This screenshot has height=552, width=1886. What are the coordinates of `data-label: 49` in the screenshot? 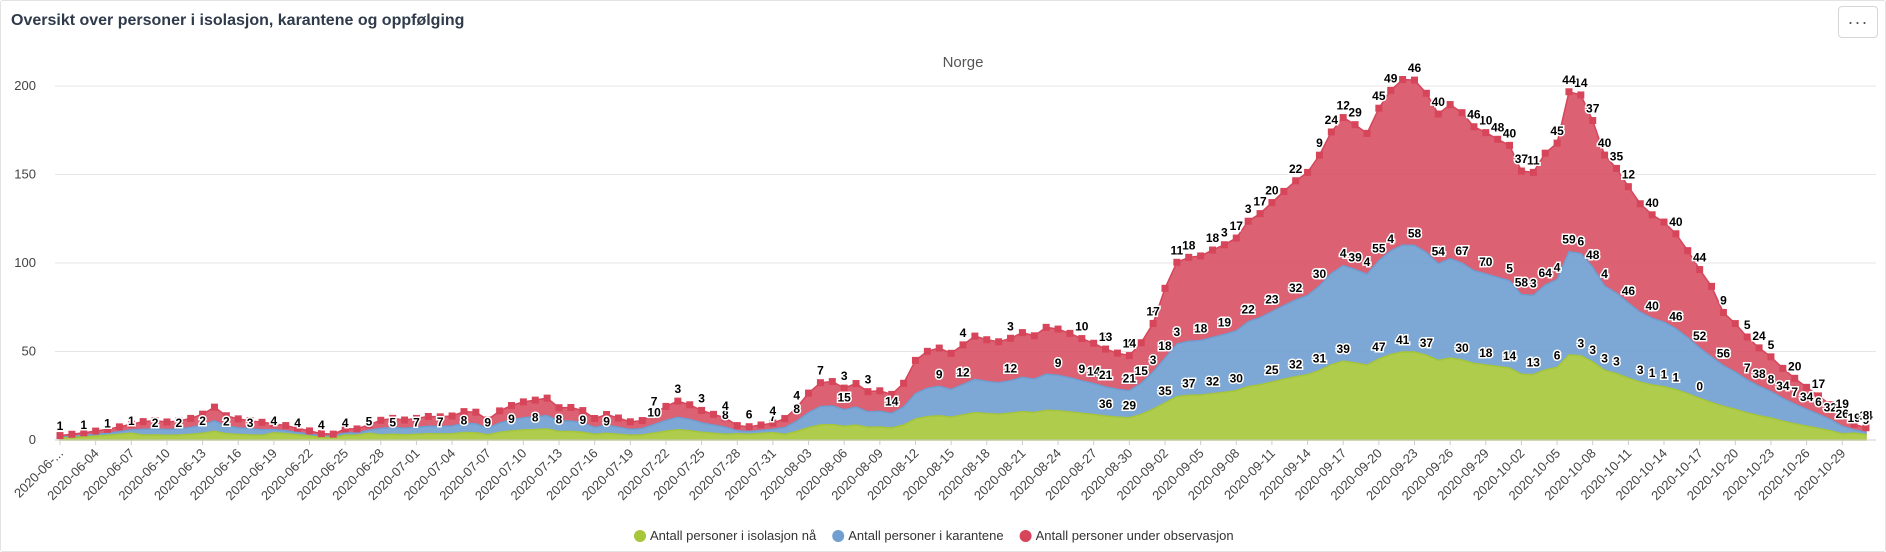 It's located at (1391, 78).